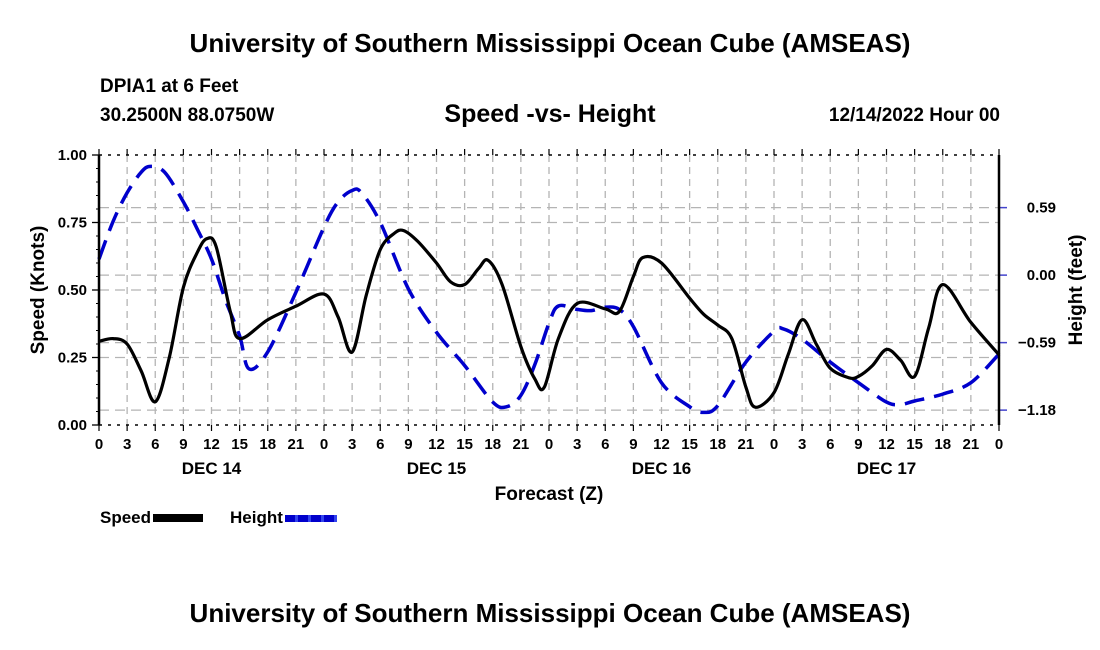  What do you see at coordinates (914, 115) in the screenshot?
I see `forecast-datetime: 12/14/2022 Hour 00` at bounding box center [914, 115].